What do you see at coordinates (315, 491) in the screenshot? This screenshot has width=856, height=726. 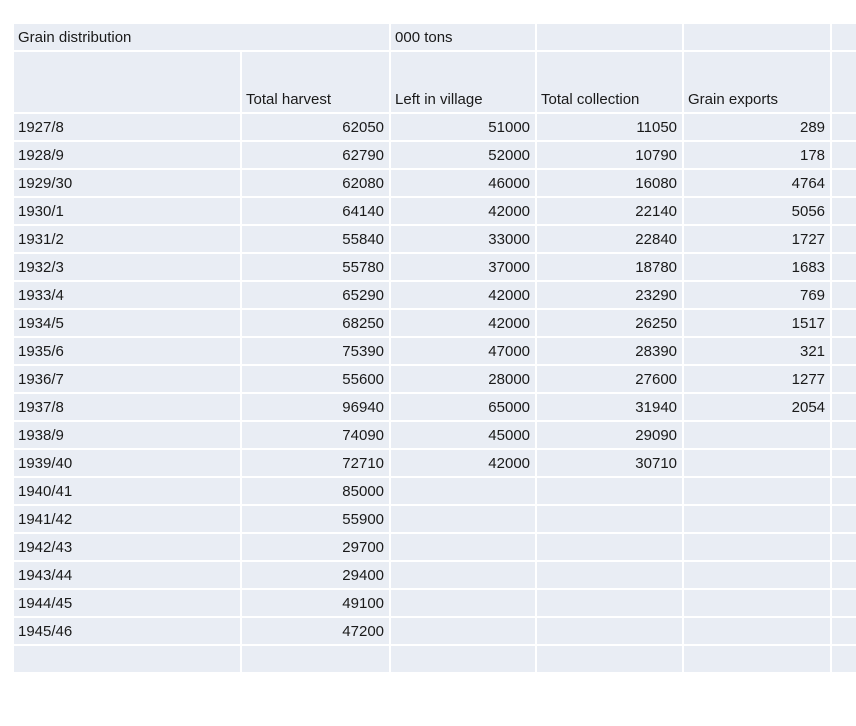 I see `value-cell: 85000` at bounding box center [315, 491].